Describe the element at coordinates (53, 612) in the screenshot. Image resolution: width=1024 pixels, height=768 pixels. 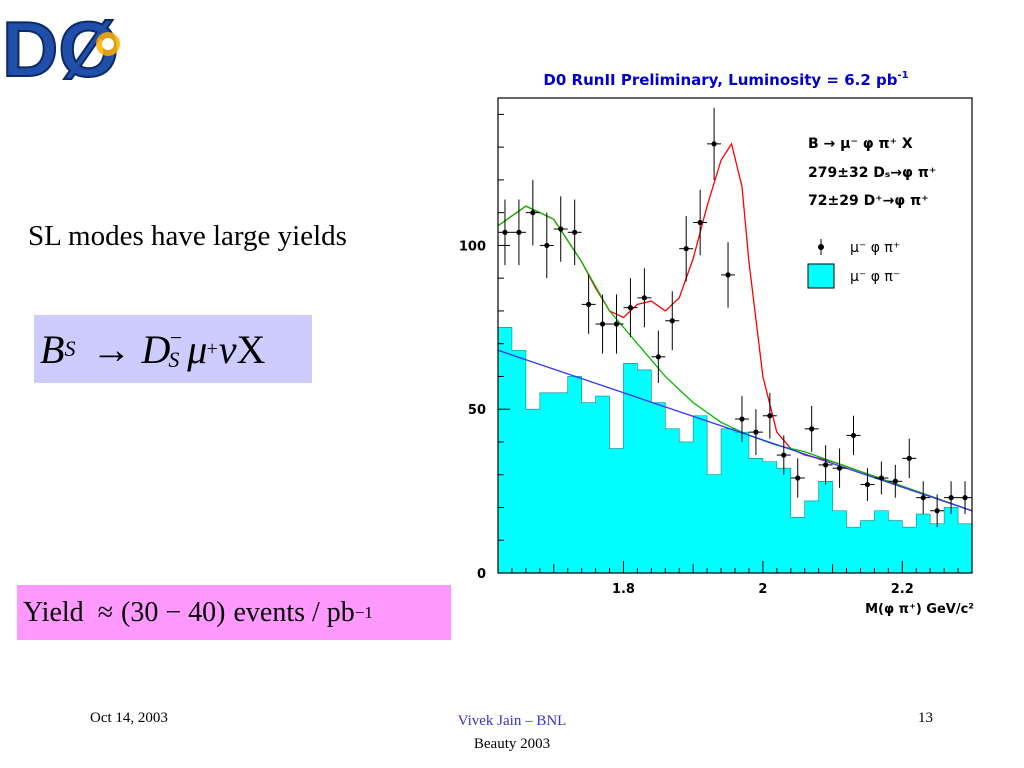
I see `yield-label: Yield` at that location.